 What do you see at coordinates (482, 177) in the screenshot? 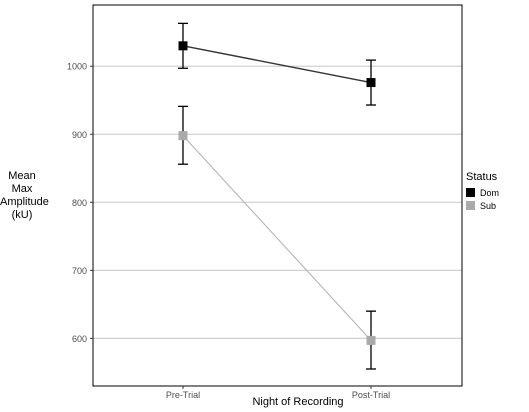
I see `legend-title: Status` at bounding box center [482, 177].